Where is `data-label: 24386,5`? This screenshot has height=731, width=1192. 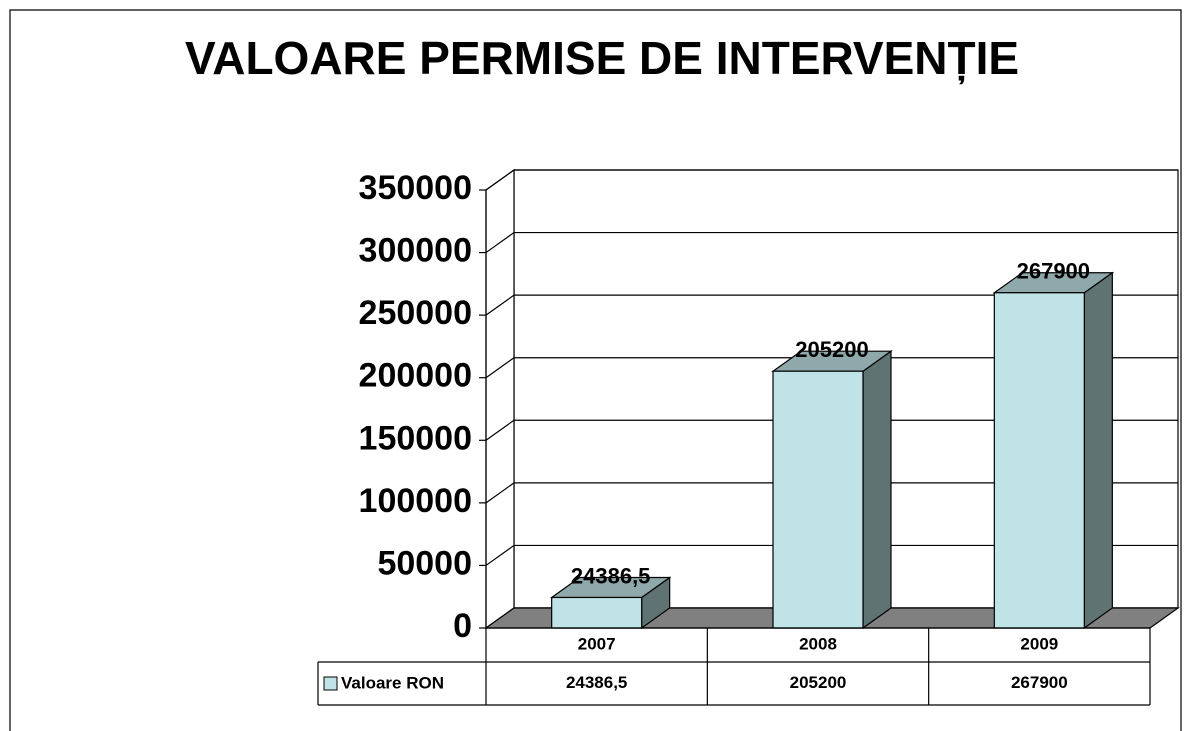
data-label: 24386,5 is located at coordinates (611, 575).